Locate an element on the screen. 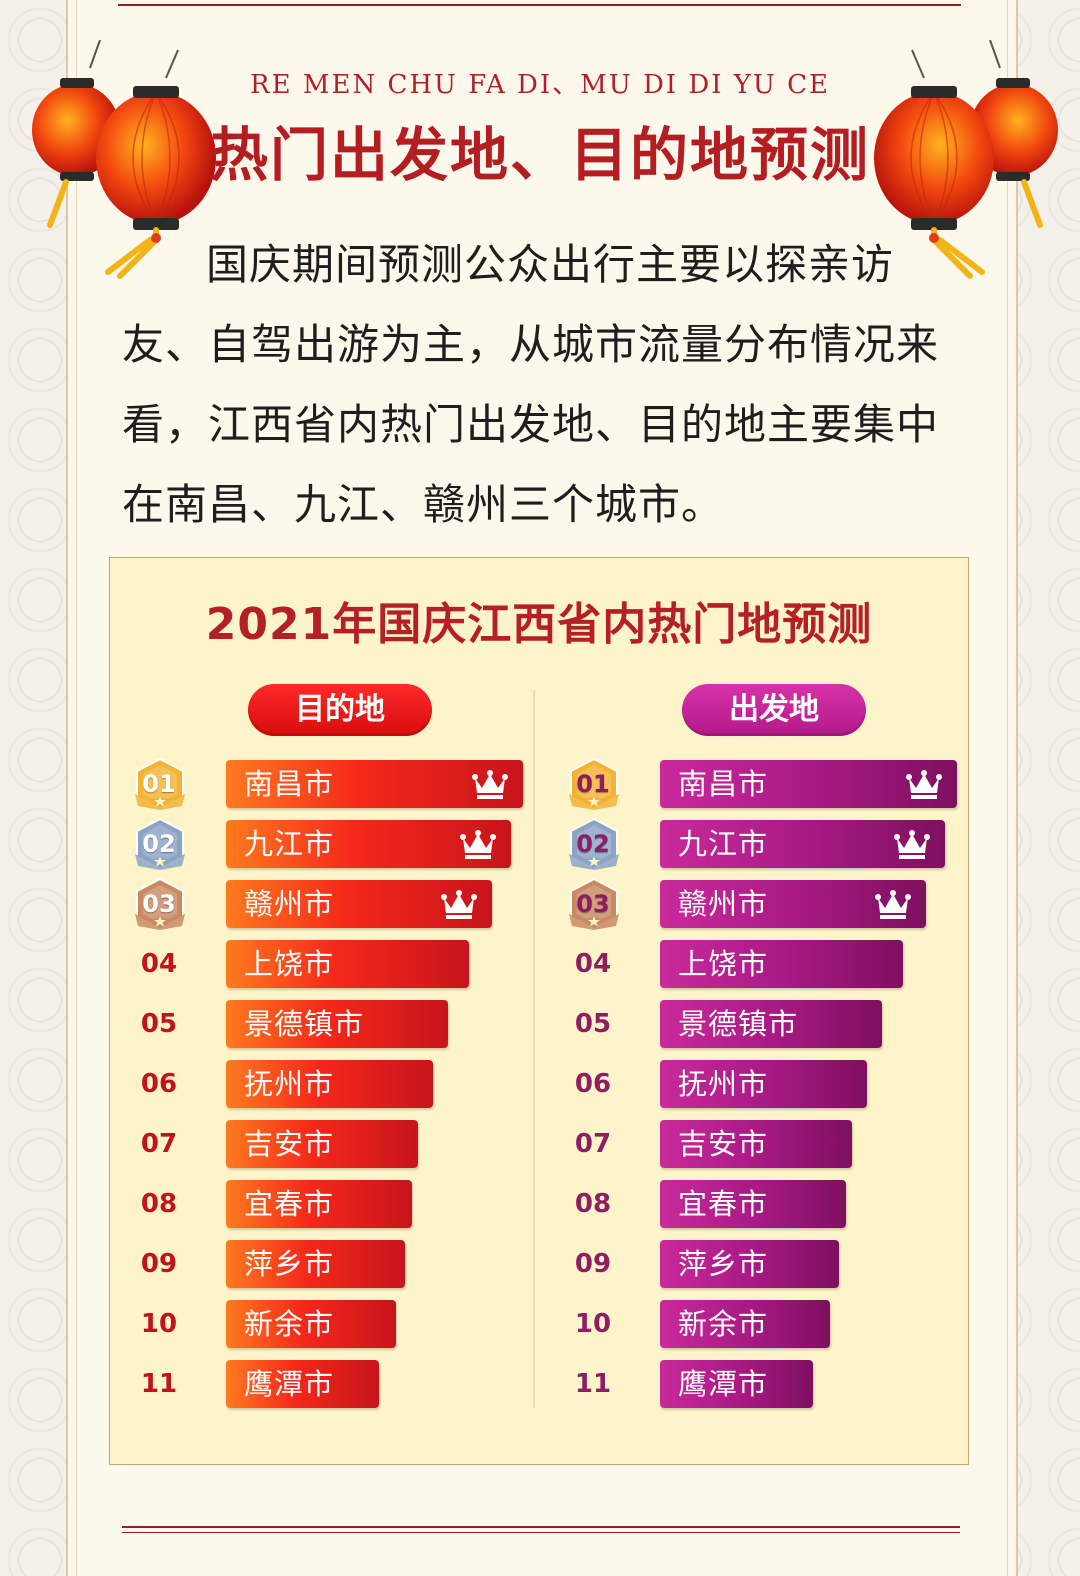 Image resolution: width=1080 pixels, height=1576 pixels. english-subtitle: RE MEN CHU FA DI、MU DI DI YU CE is located at coordinates (540, 85).